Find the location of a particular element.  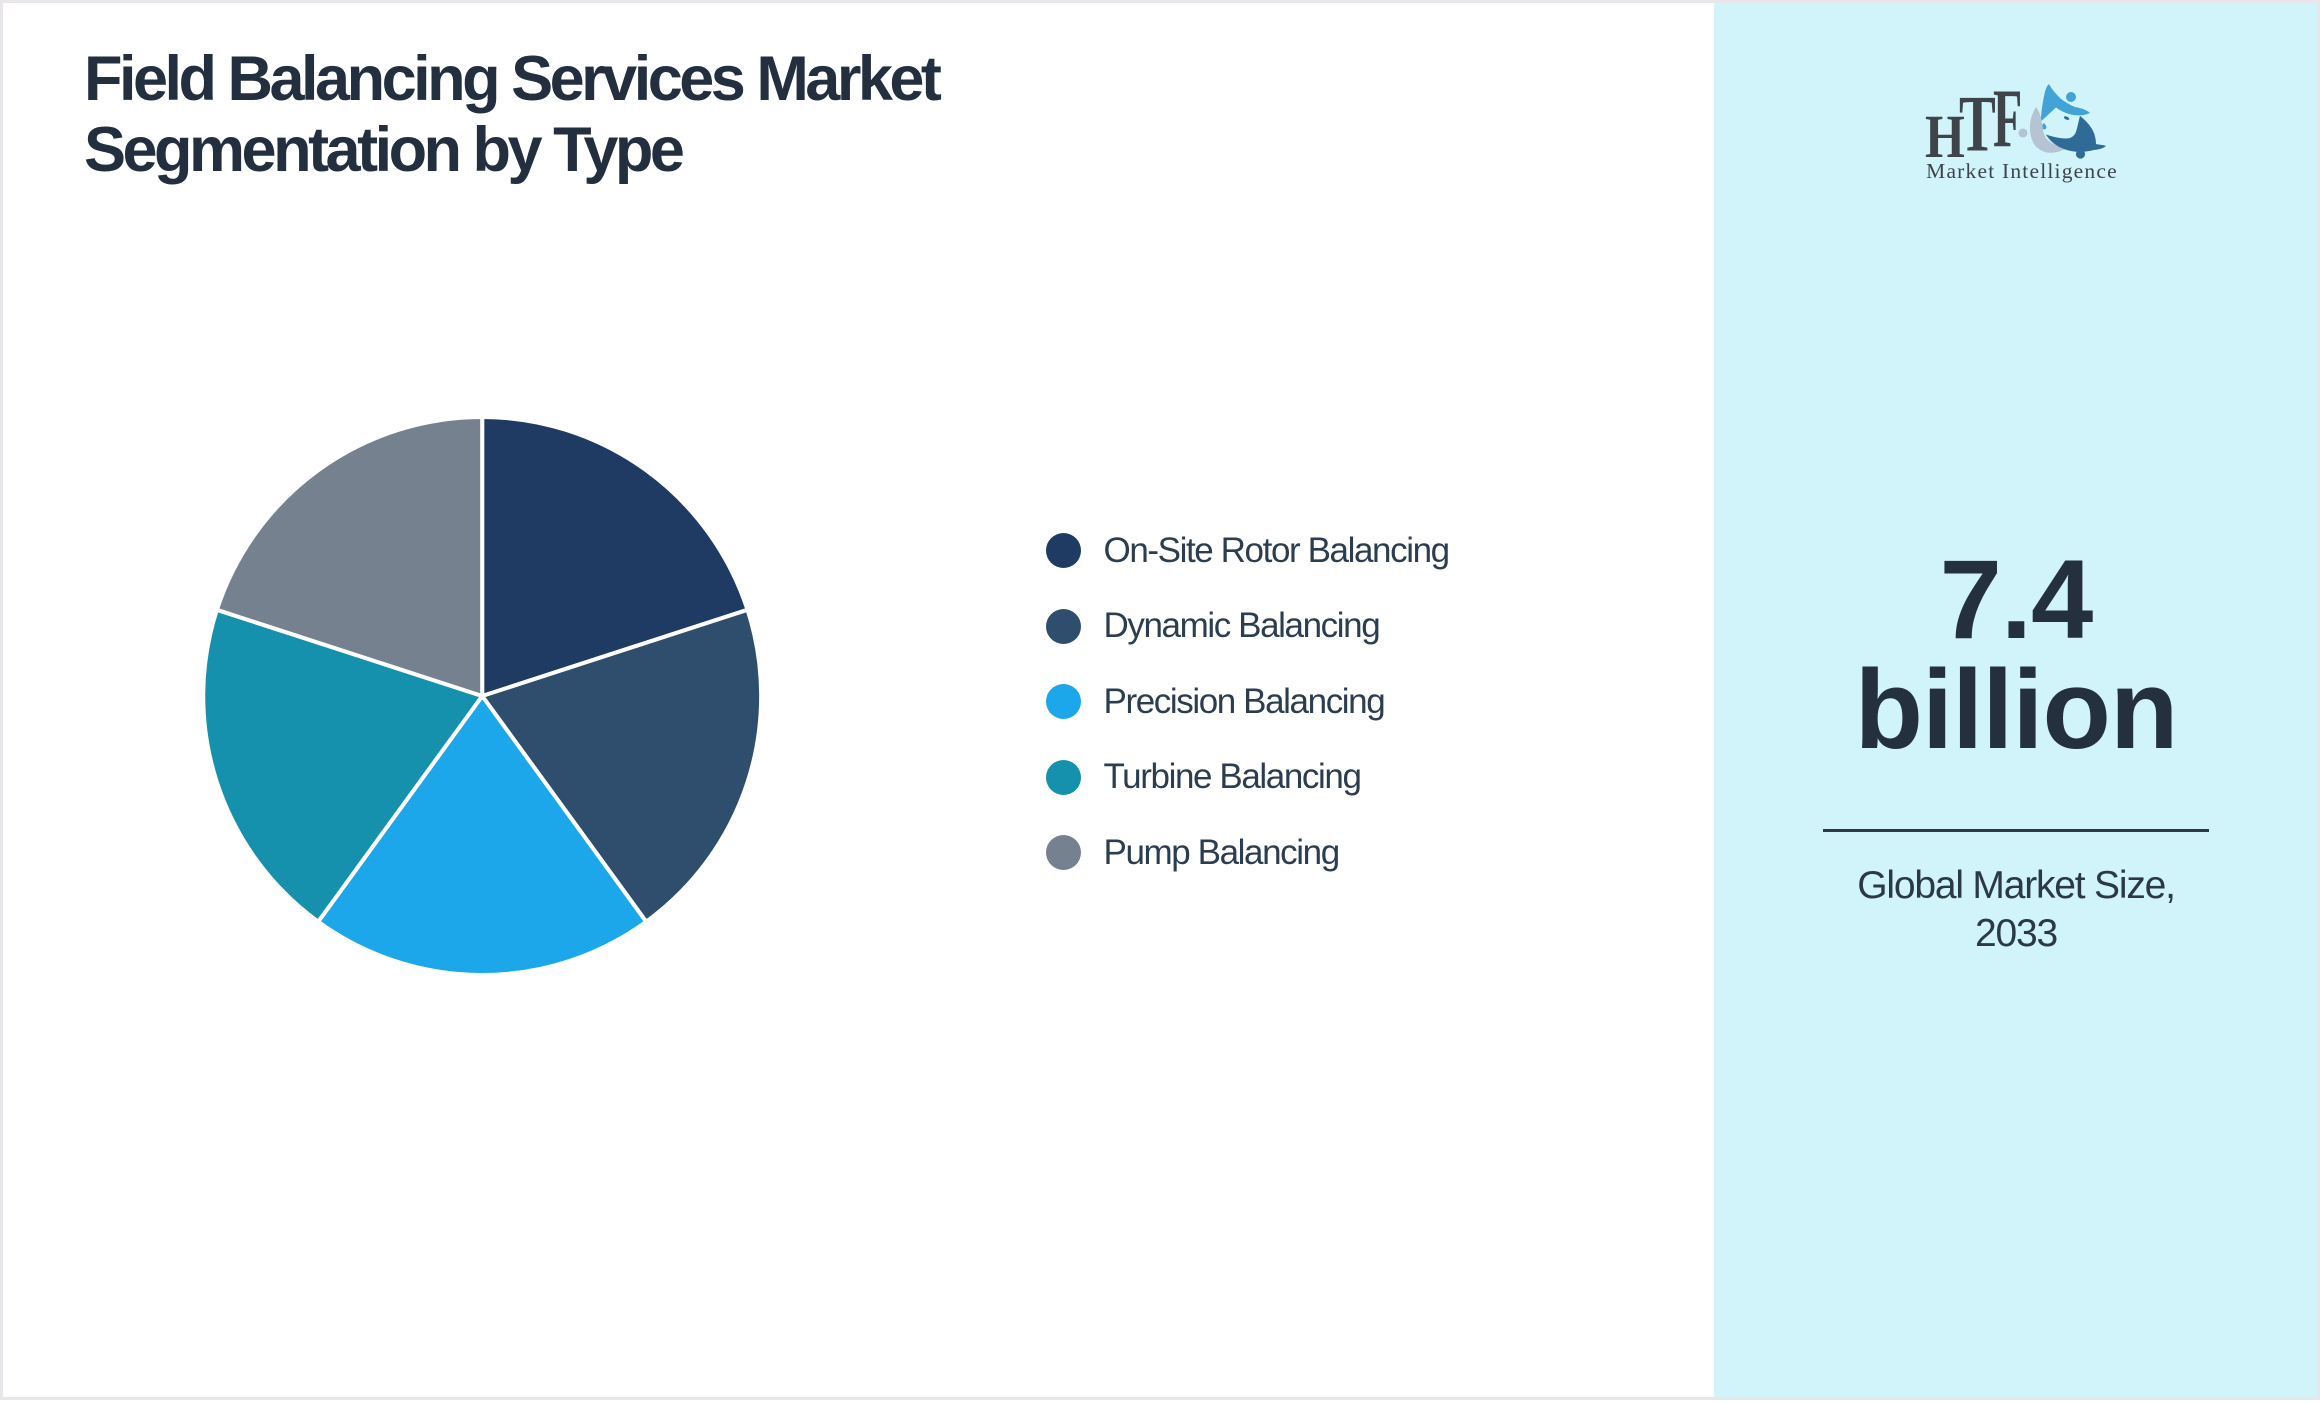

svg-text: Market Intelligence is located at coordinates (2022, 171).